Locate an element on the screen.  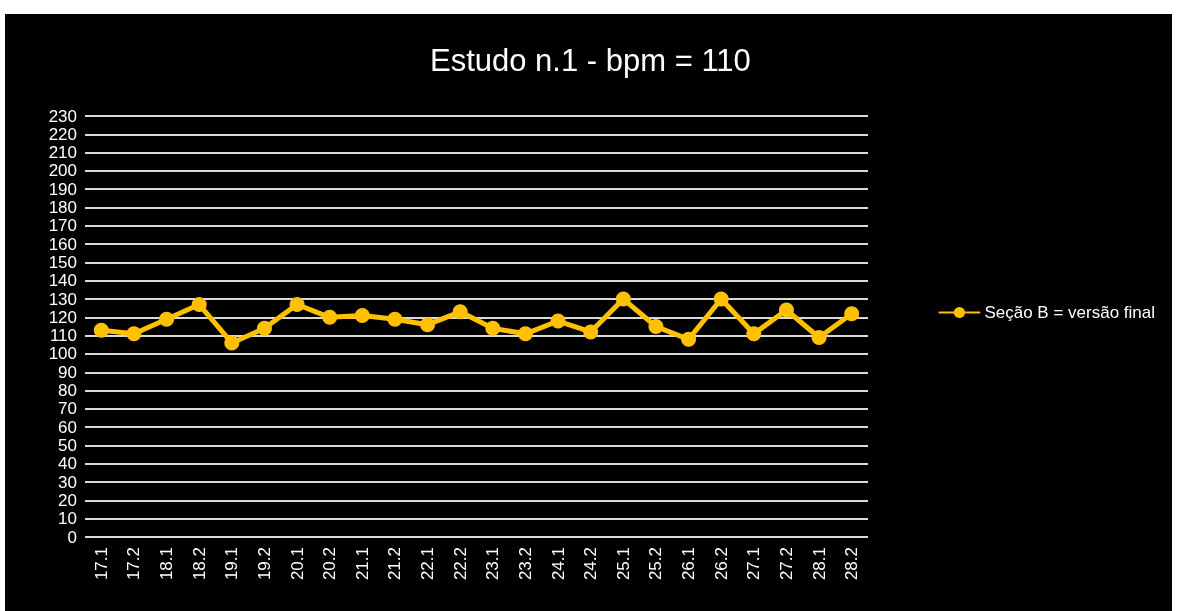
y-tick-label: 160 is located at coordinates (62, 244).